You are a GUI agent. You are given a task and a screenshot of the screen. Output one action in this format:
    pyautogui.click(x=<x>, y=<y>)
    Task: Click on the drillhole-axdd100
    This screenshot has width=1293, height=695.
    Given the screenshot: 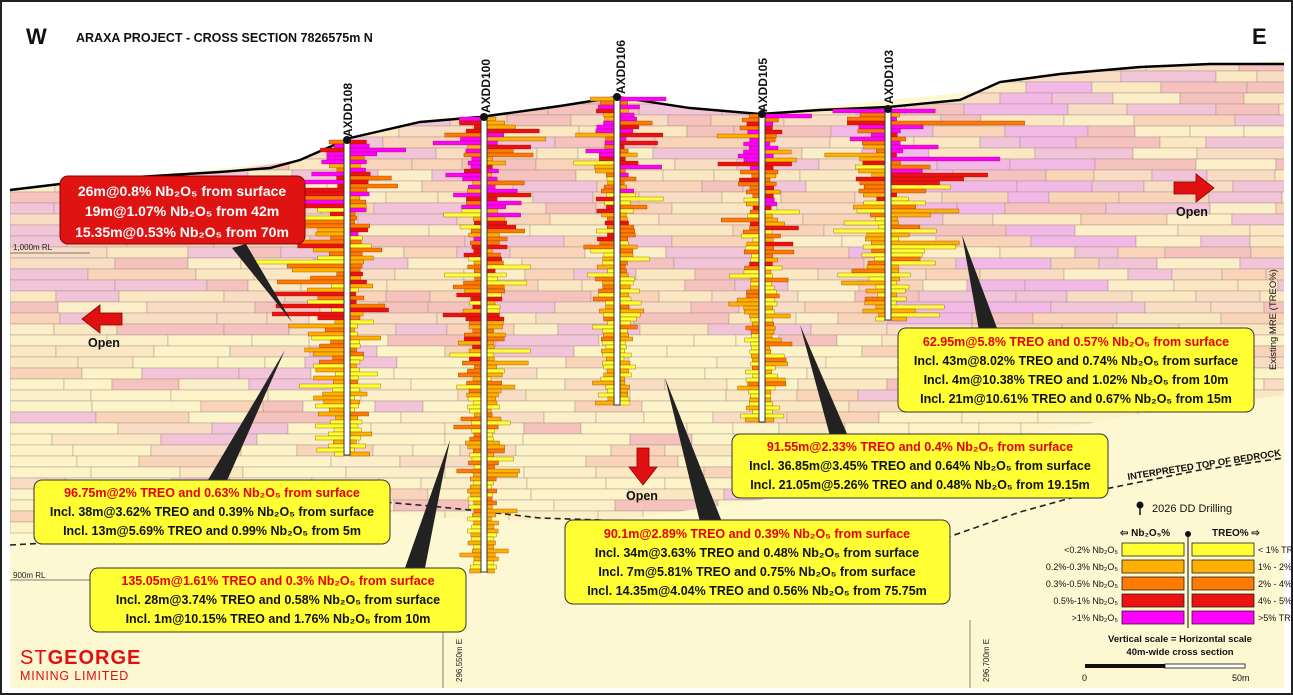 What is the action you would take?
    pyautogui.click(x=489, y=343)
    